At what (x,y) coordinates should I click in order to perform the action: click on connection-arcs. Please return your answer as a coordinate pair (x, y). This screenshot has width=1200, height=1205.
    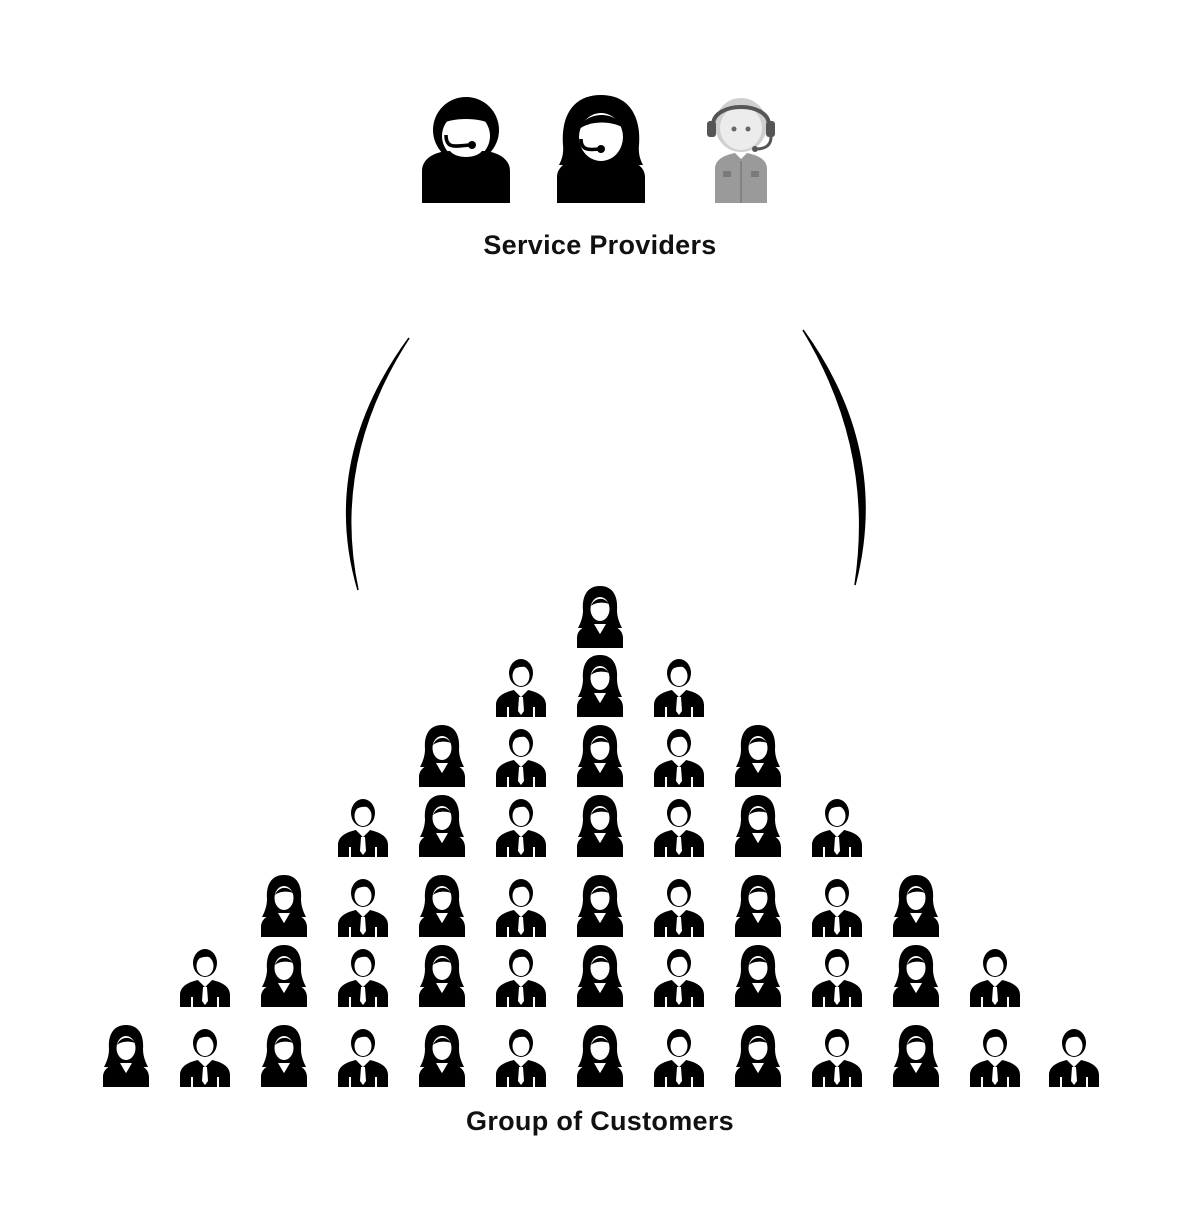
    Looking at the image, I should click on (605, 460).